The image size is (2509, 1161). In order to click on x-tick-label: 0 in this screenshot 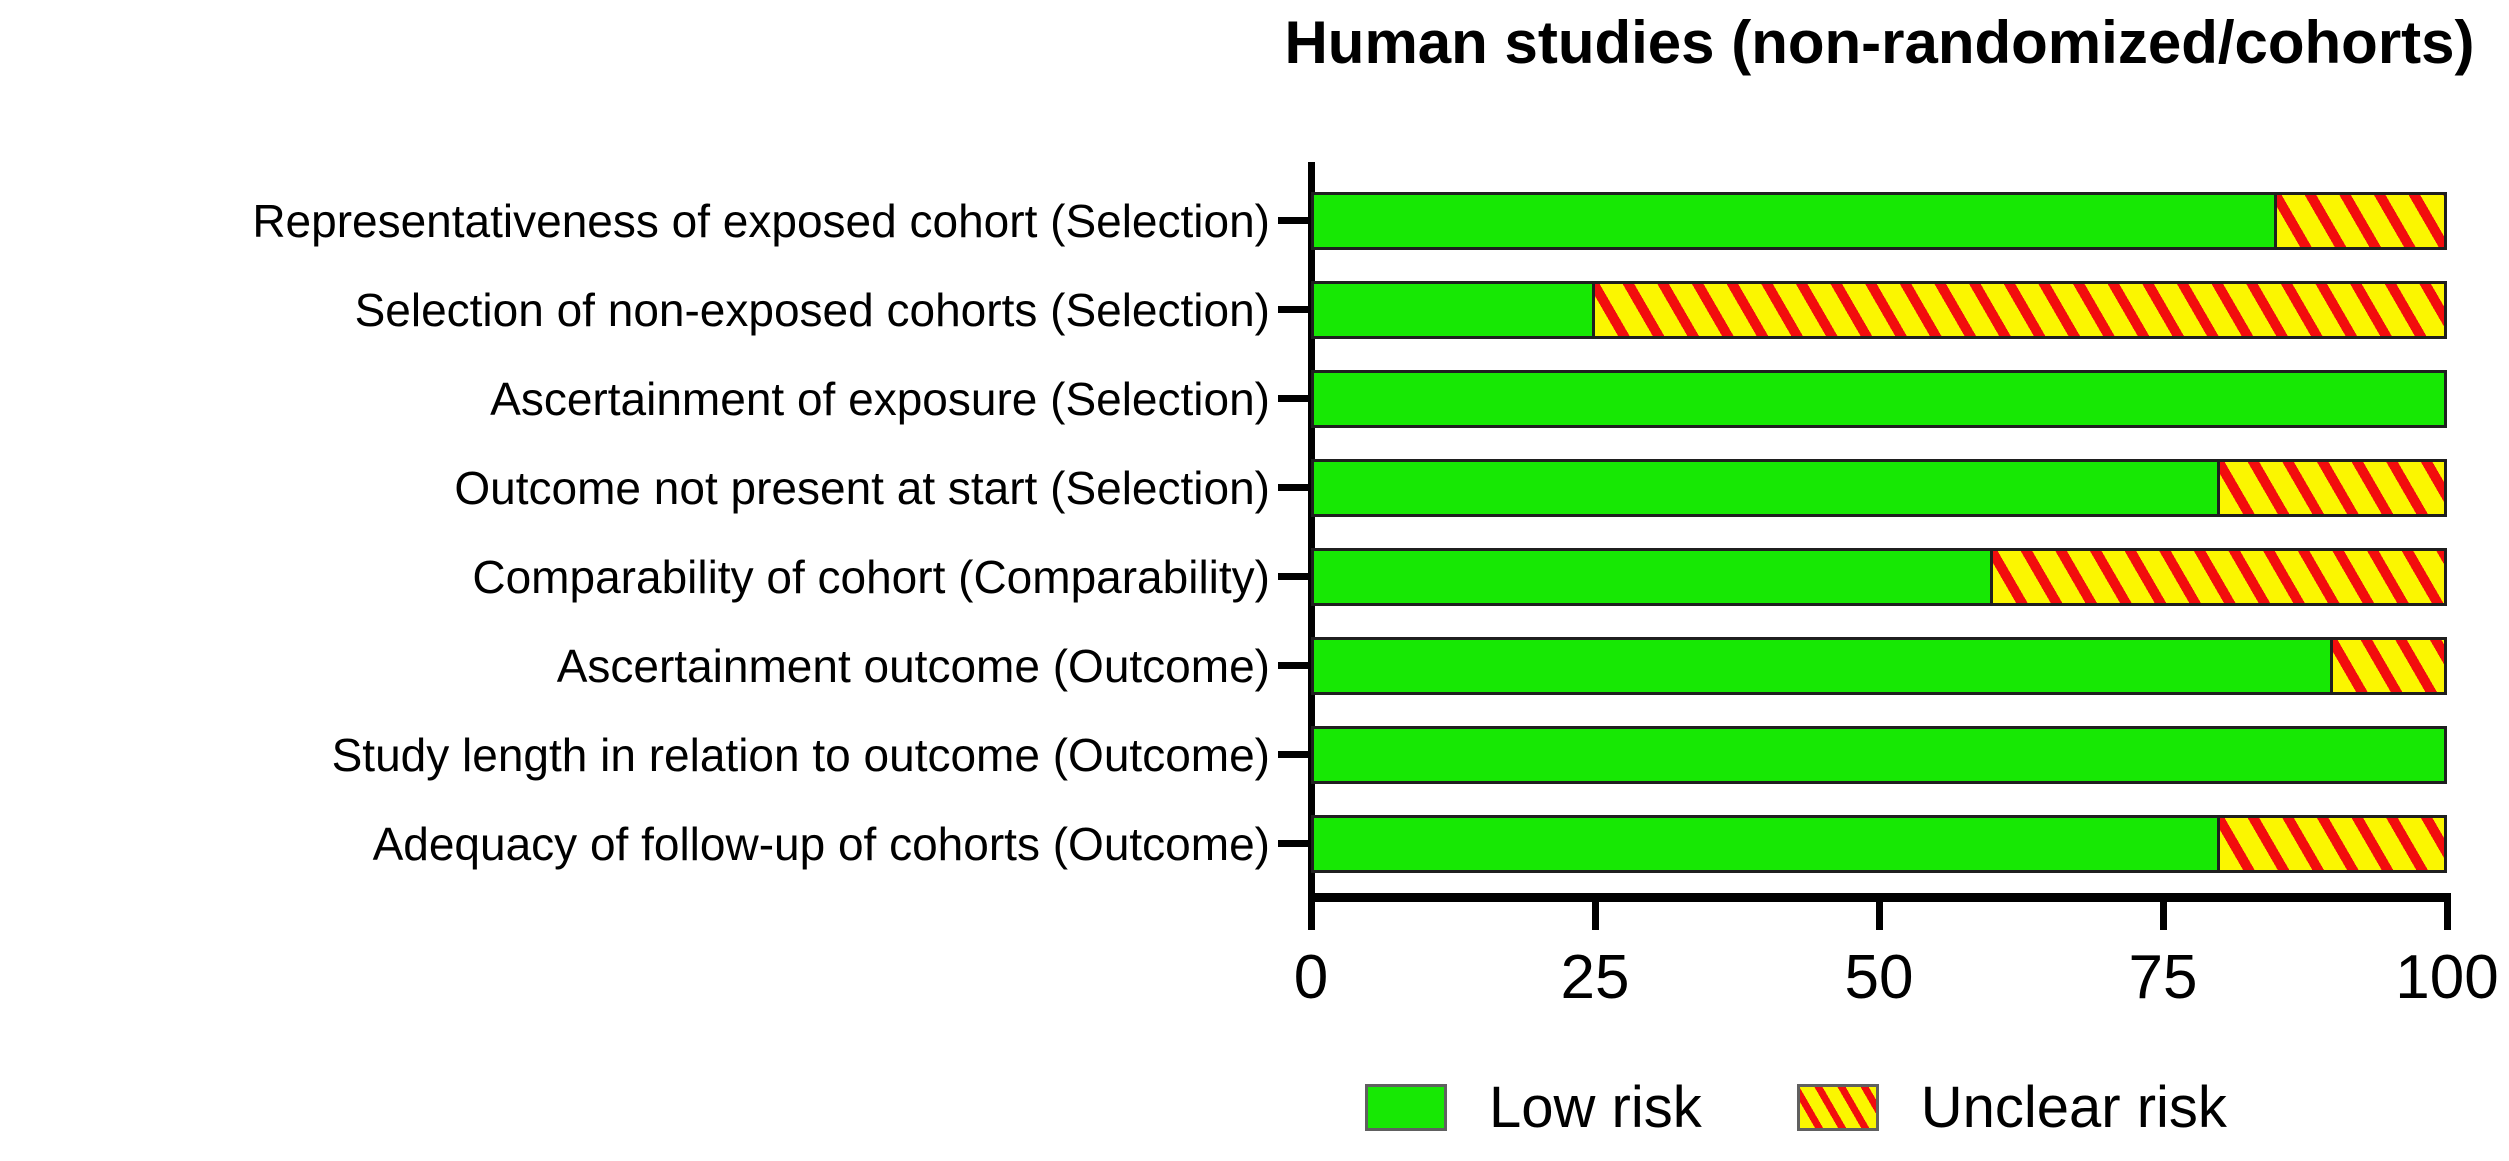, I will do `click(1311, 977)`.